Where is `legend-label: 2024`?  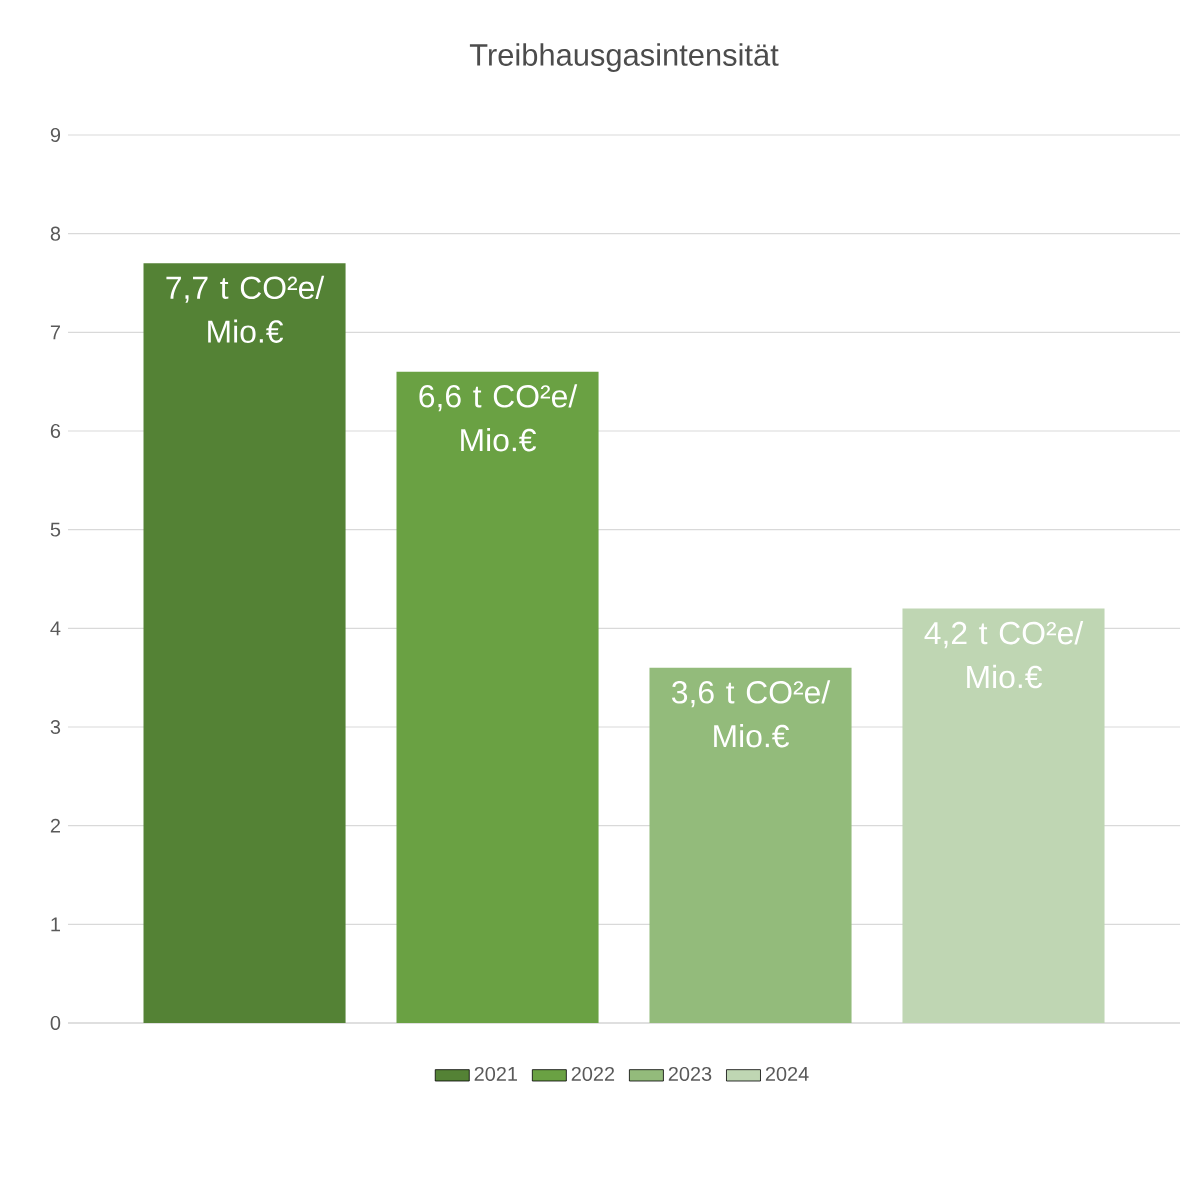
legend-label: 2024 is located at coordinates (787, 1073).